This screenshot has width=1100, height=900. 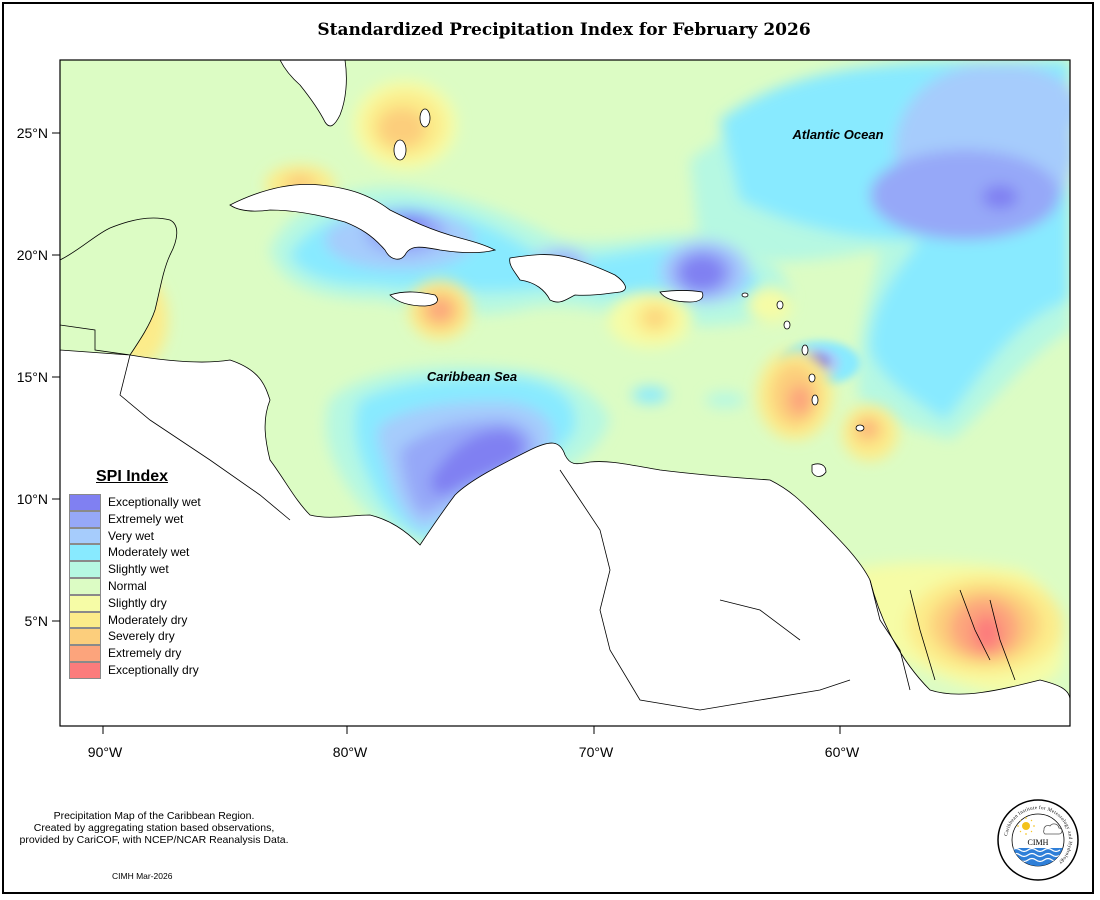 I want to click on legend-item: Exceptionally wet, so click(x=148, y=502).